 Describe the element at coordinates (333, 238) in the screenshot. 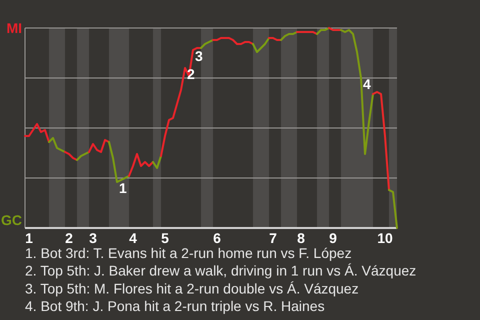

I see `x-tick-label: 9` at that location.